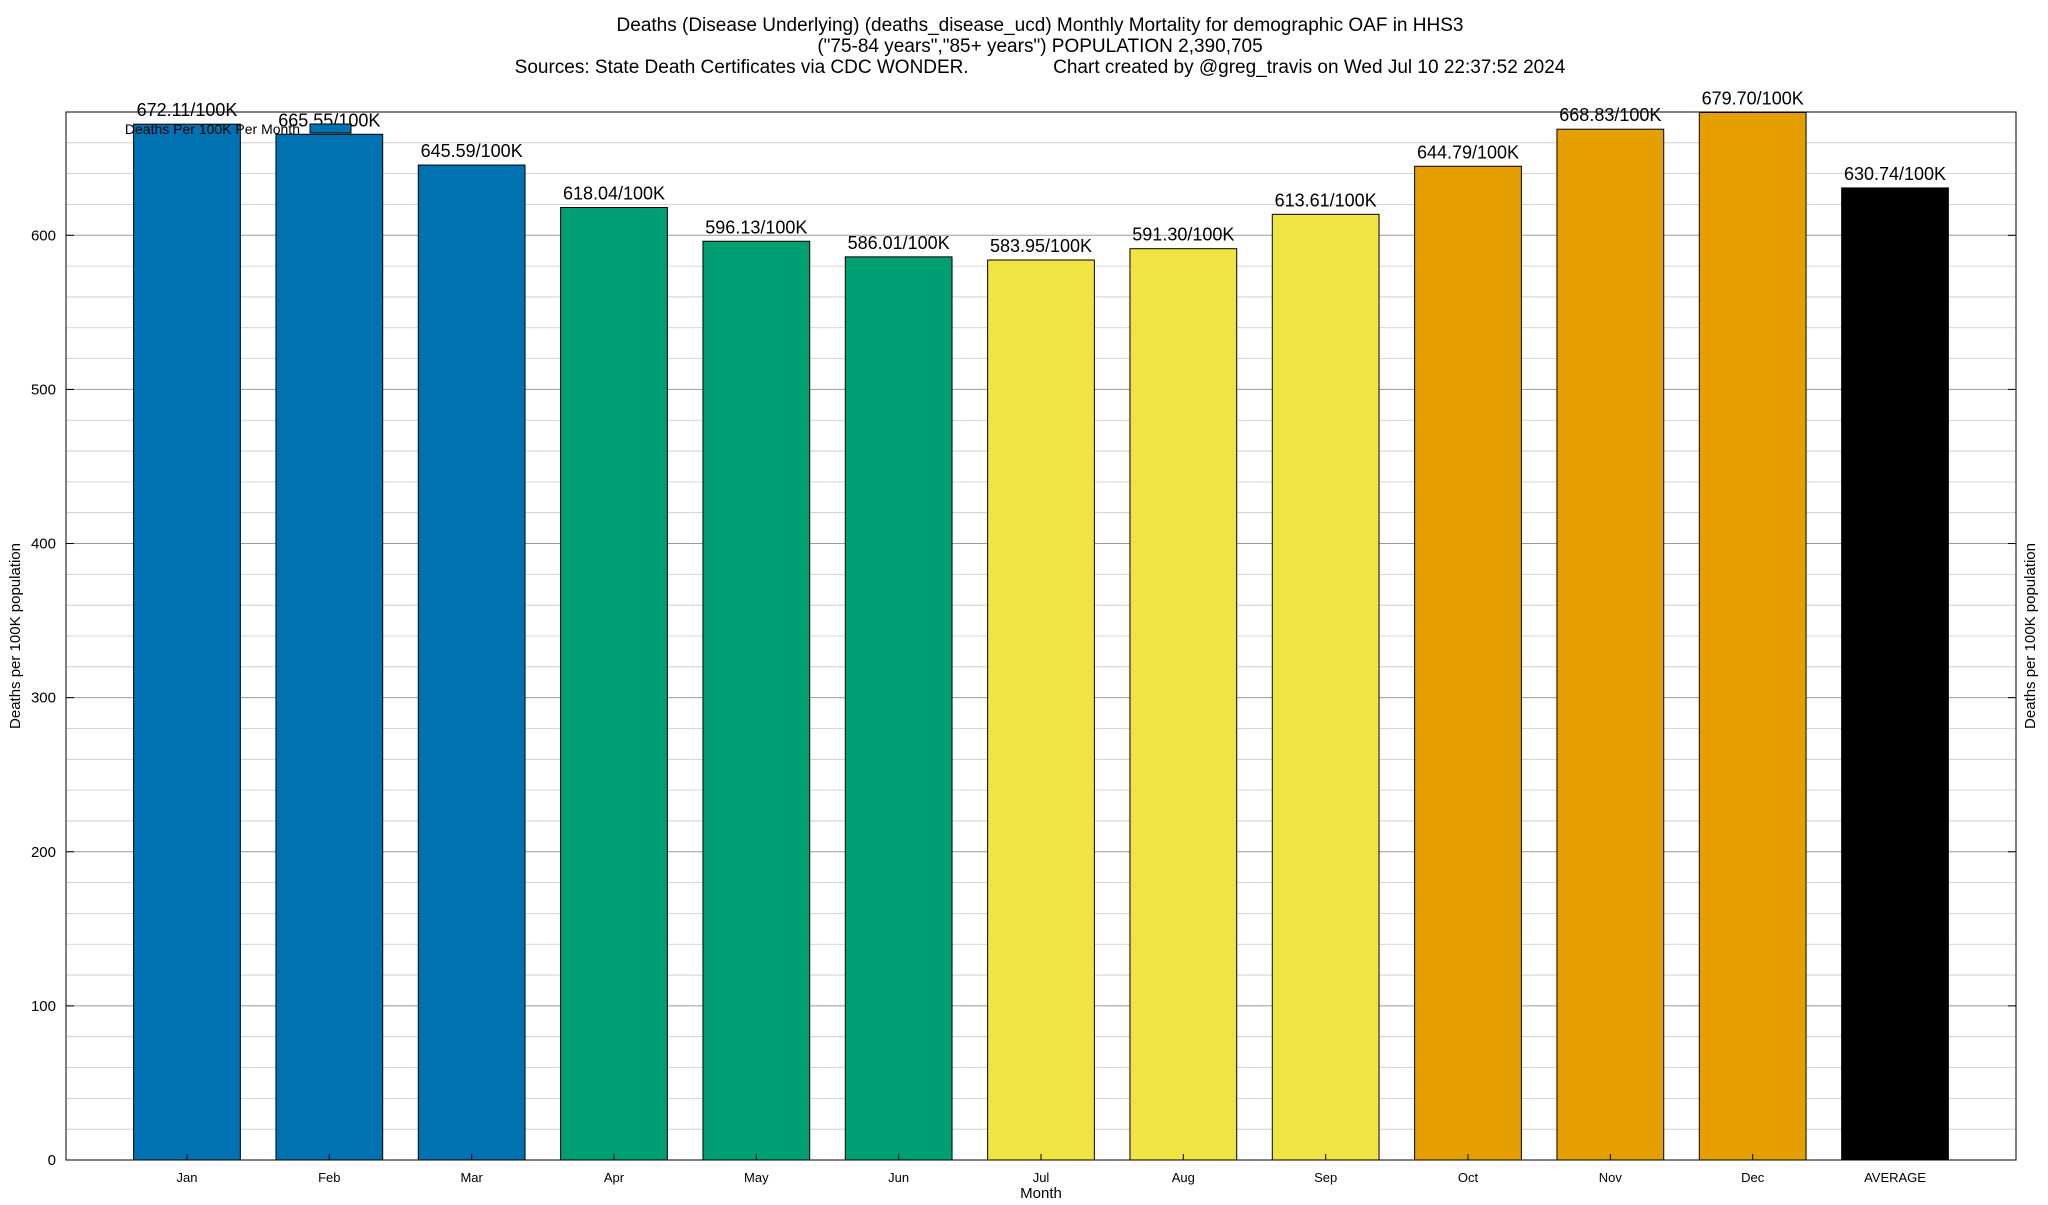 Image resolution: width=2048 pixels, height=1205 pixels. I want to click on bar-value-label: 630.74/100K, so click(1895, 174).